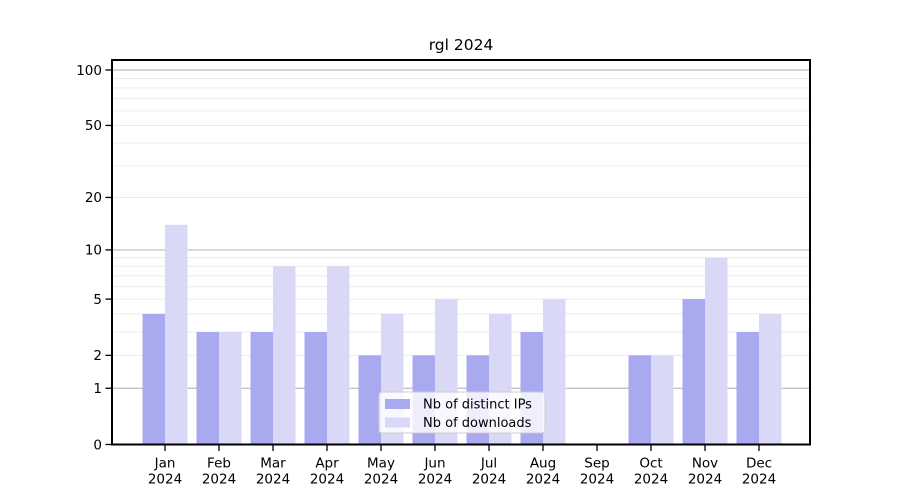 This screenshot has height=500, width=900. What do you see at coordinates (97, 356) in the screenshot?
I see `y-tick-label: 2` at bounding box center [97, 356].